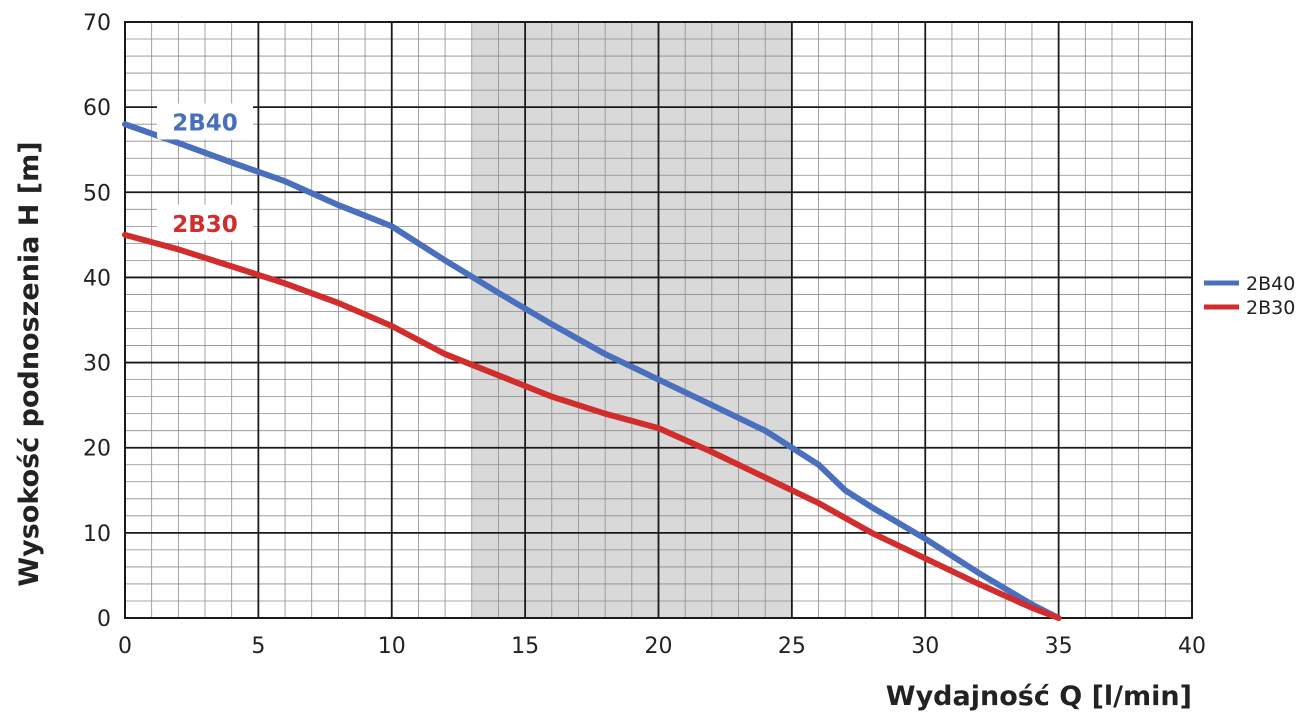 The image size is (1310, 713). What do you see at coordinates (1270, 284) in the screenshot?
I see `legend-label-2b40: 2B40` at bounding box center [1270, 284].